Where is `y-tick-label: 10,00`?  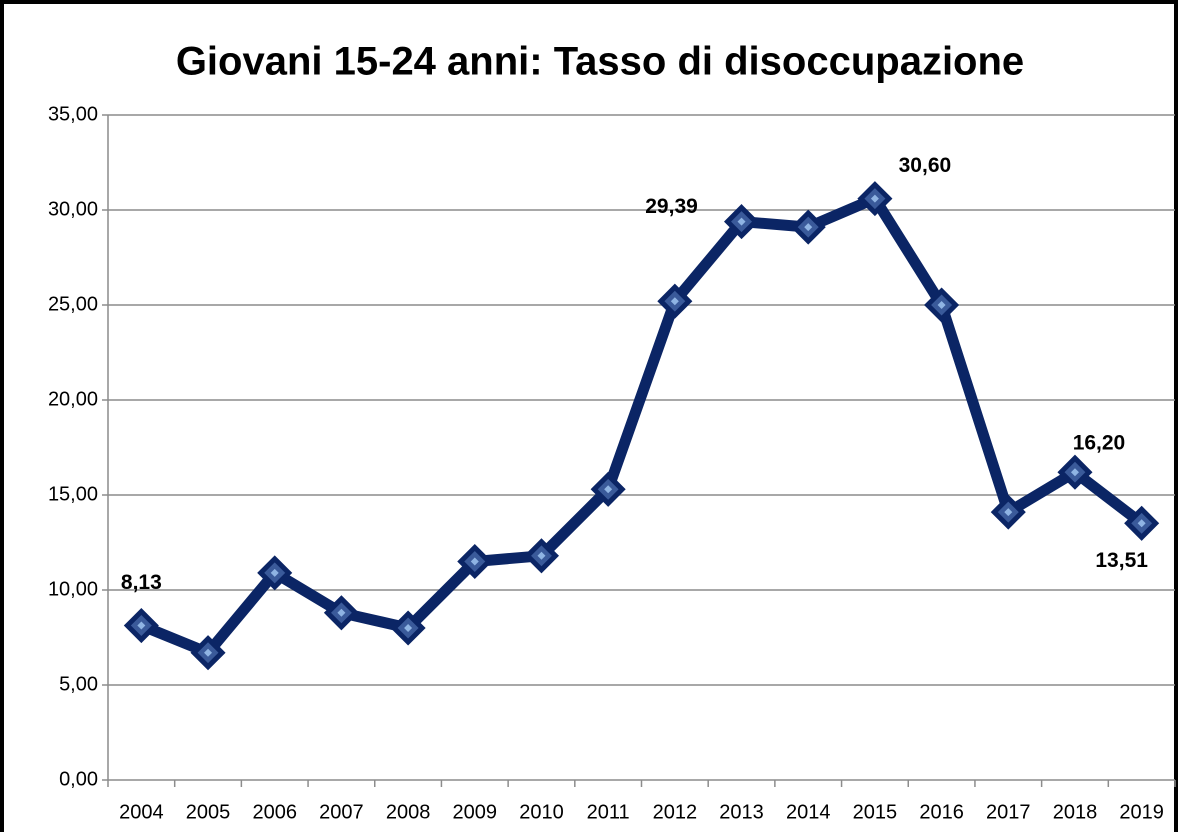
y-tick-label: 10,00 is located at coordinates (73, 589).